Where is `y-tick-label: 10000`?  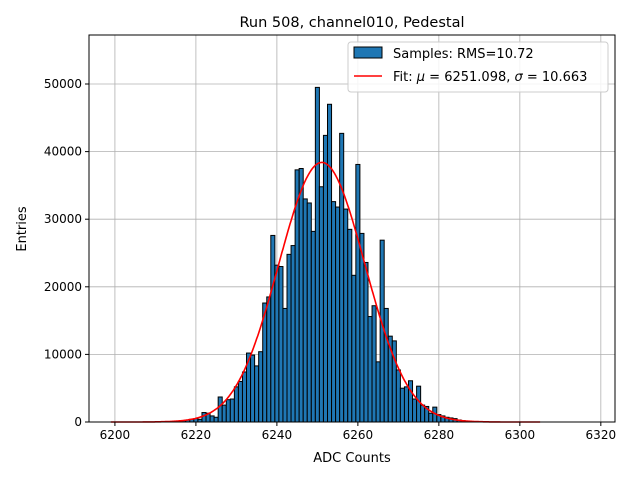
y-tick-label: 10000 is located at coordinates (63, 354).